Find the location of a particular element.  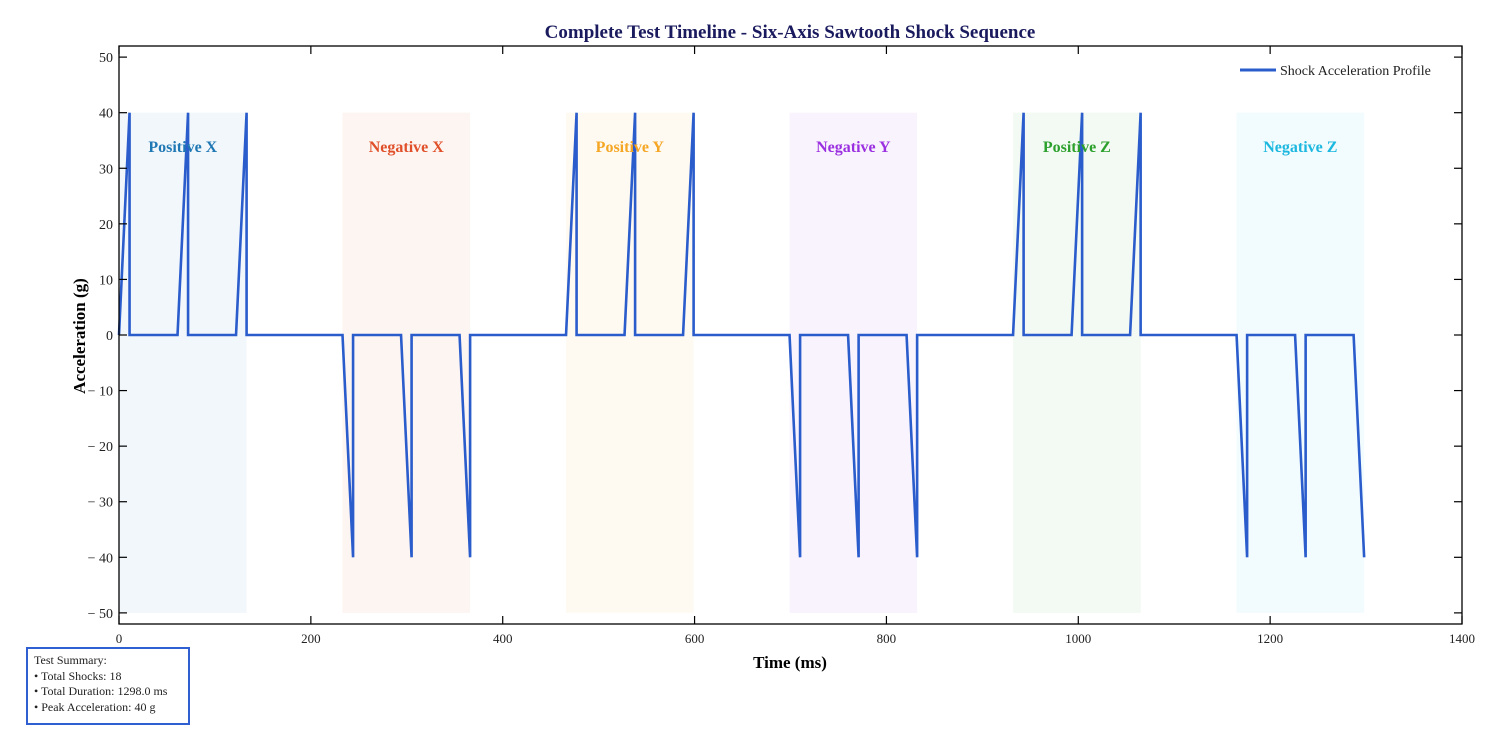

region-label-negative-x: Negative X is located at coordinates (407, 147).